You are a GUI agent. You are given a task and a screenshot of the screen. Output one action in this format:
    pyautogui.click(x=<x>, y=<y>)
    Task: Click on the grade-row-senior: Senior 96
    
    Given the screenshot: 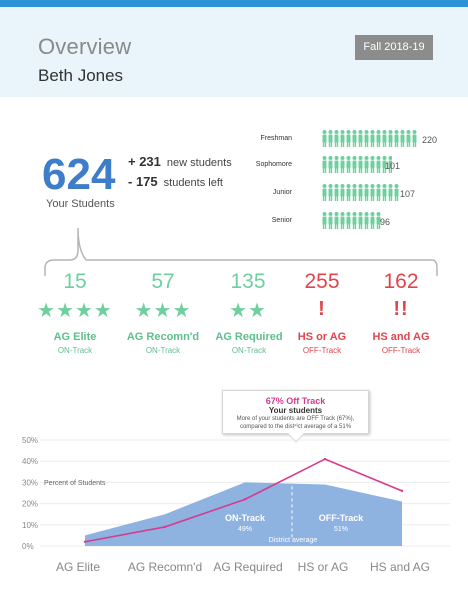 What is the action you would take?
    pyautogui.click(x=350, y=222)
    